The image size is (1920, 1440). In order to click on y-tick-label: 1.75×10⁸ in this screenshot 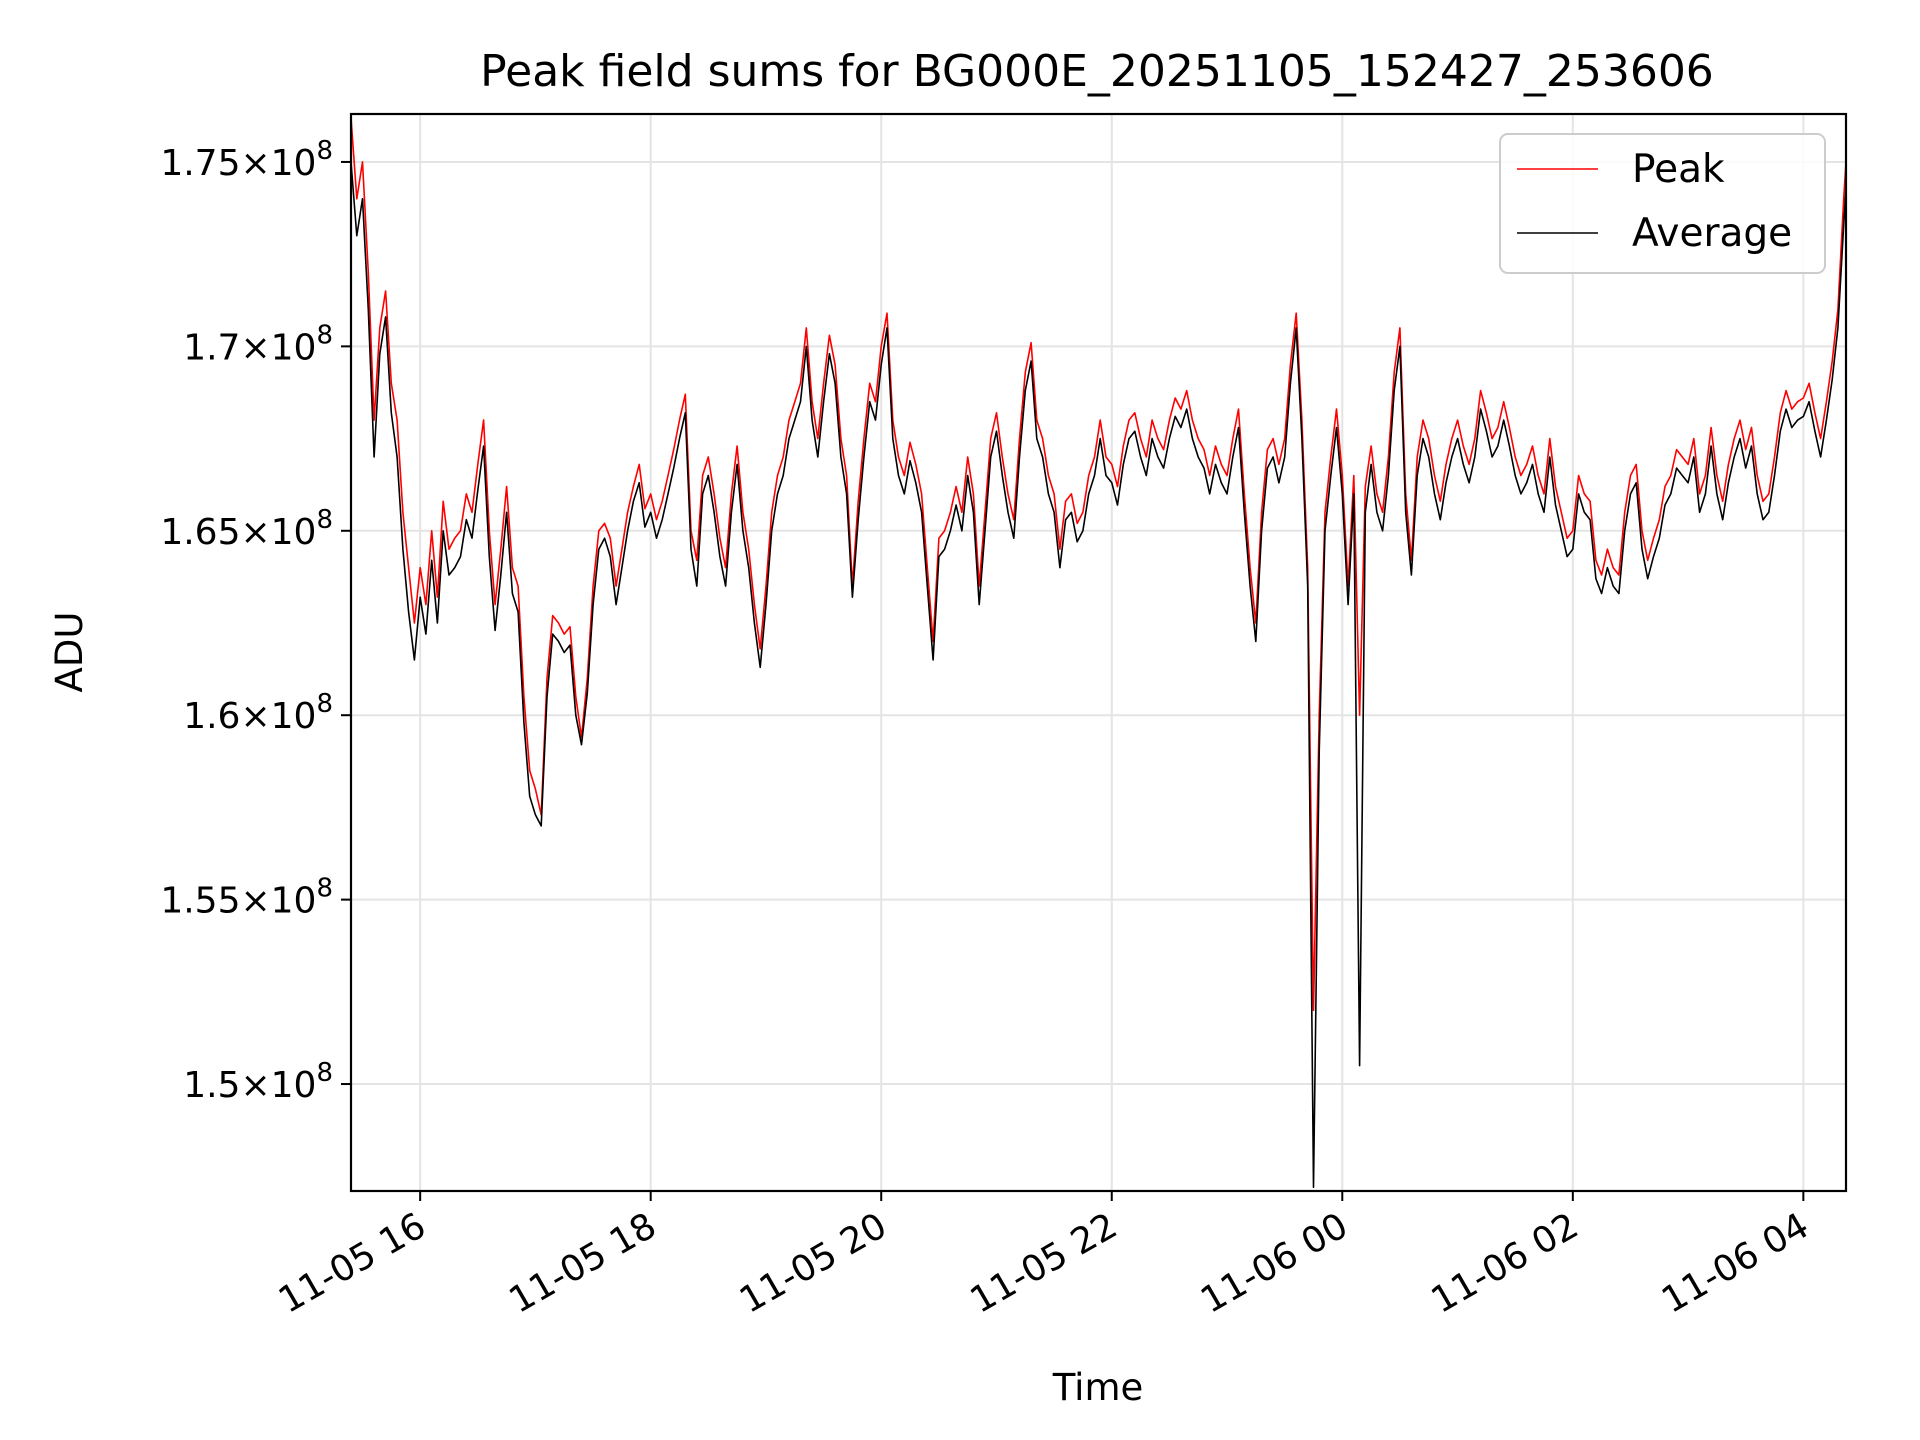, I will do `click(246, 160)`.